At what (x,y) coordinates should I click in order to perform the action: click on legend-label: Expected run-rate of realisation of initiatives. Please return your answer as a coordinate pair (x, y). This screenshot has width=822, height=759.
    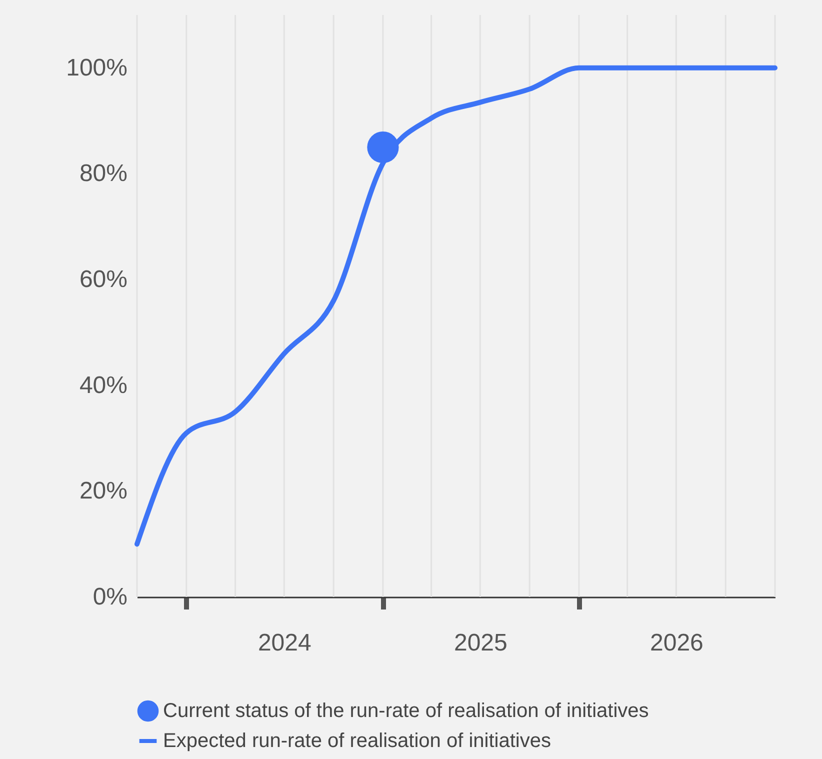
    Looking at the image, I should click on (357, 741).